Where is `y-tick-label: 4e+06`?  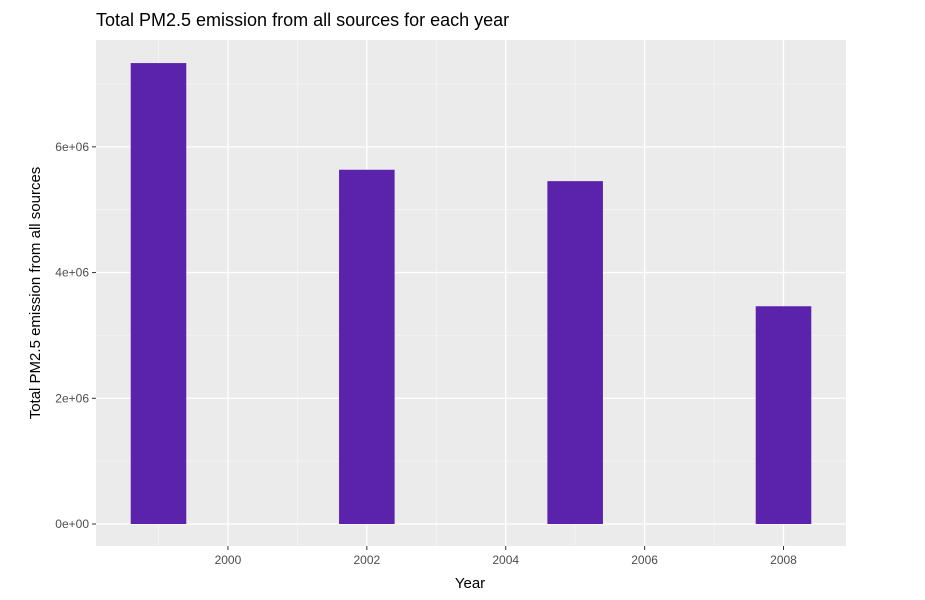 y-tick-label: 4e+06 is located at coordinates (72, 273).